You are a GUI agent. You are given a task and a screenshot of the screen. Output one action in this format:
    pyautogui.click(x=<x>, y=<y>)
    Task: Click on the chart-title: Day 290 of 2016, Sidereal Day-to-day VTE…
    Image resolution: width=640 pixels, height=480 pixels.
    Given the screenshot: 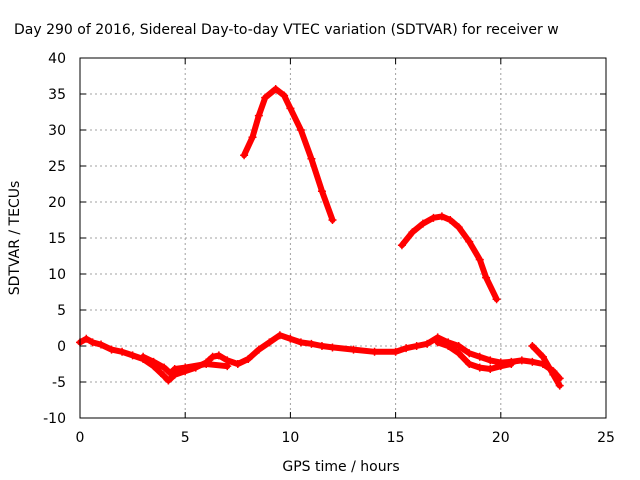 What is the action you would take?
    pyautogui.click(x=286, y=30)
    